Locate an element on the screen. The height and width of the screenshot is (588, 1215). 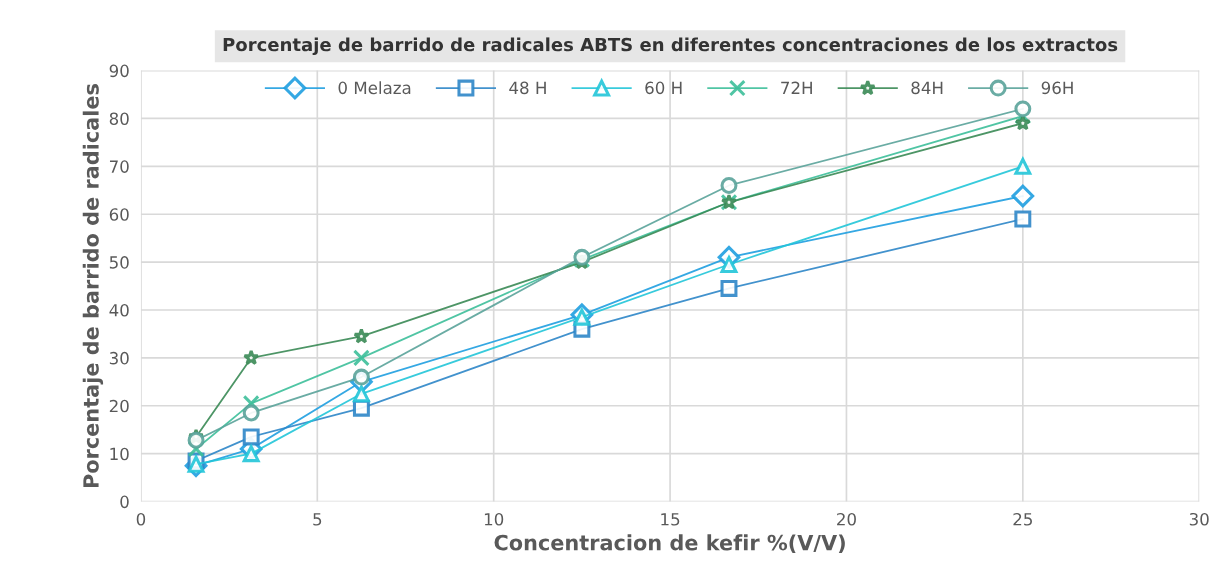
y-tick-label: 0 is located at coordinates (124, 502).